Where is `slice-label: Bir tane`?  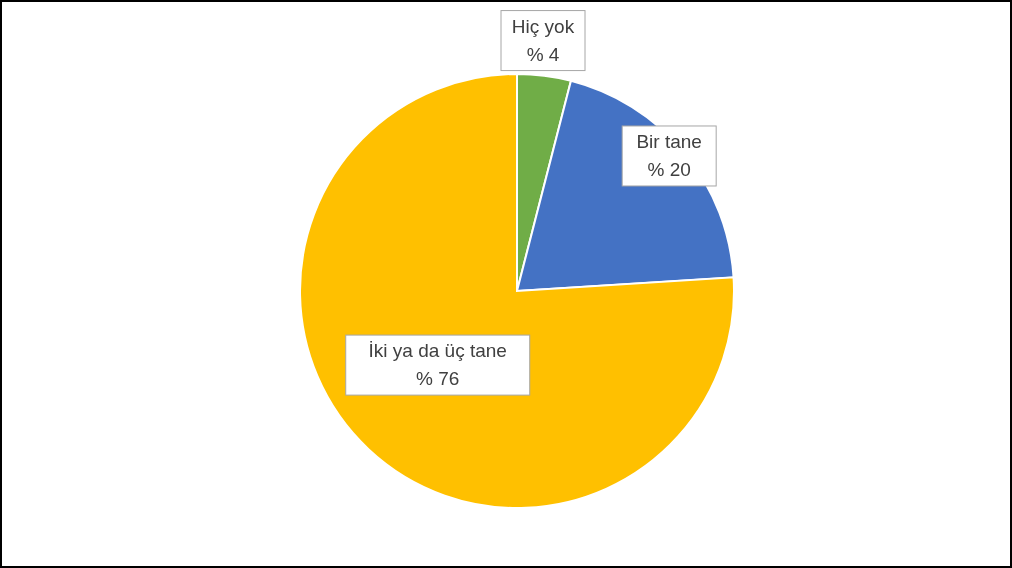 slice-label: Bir tane is located at coordinates (669, 141).